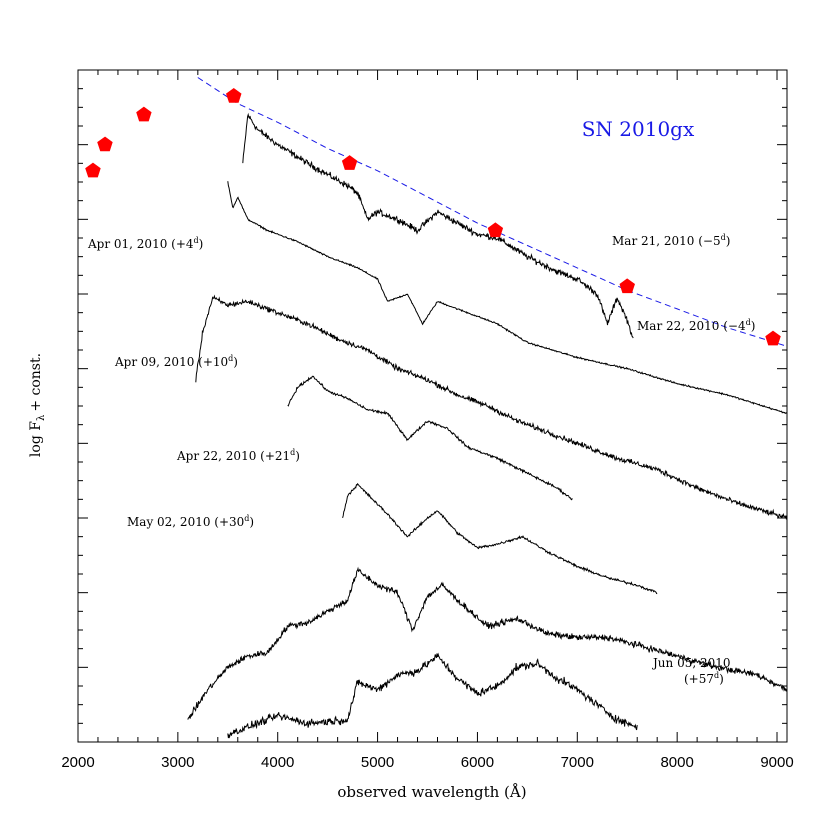 Image resolution: width=830 pixels, height=830 pixels. Describe the element at coordinates (671, 240) in the screenshot. I see `label-mar21: Mar 21, 2010 (−5d)` at that location.